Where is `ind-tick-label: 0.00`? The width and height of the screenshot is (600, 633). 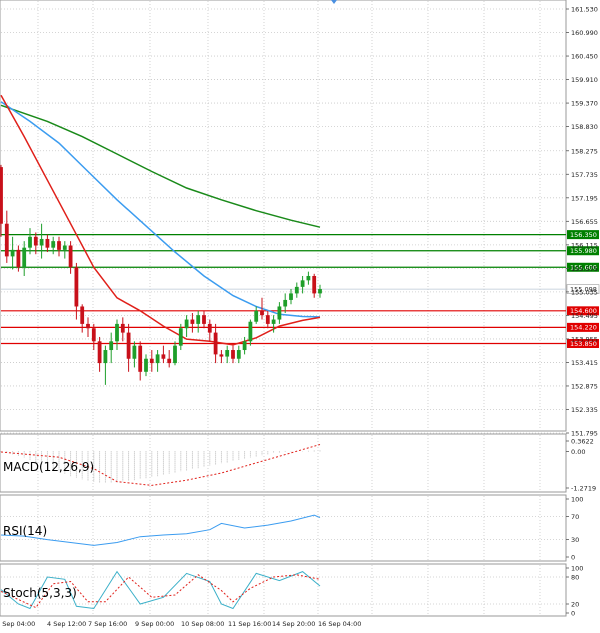 ind-tick-label: 0.00 is located at coordinates (578, 452).